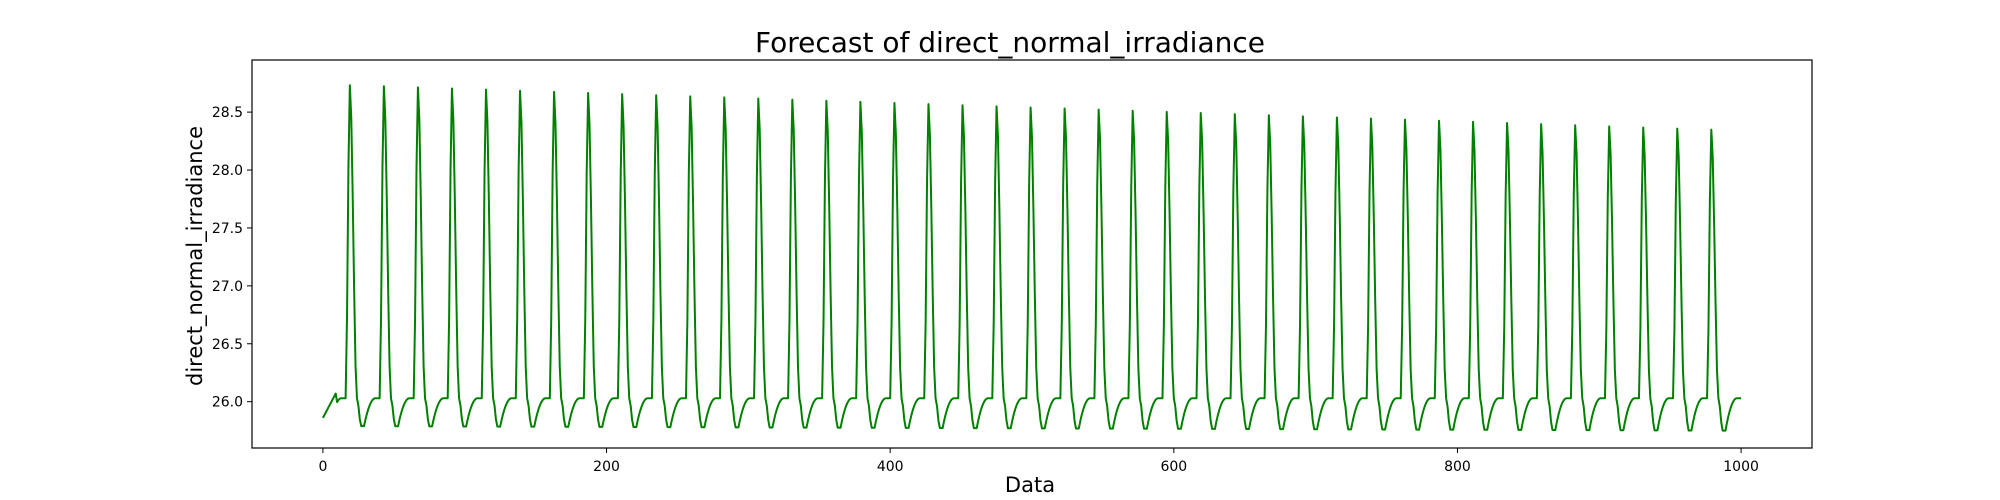 This screenshot has width=2000, height=500. Describe the element at coordinates (1741, 467) in the screenshot. I see `x-tick-label: 1000` at that location.